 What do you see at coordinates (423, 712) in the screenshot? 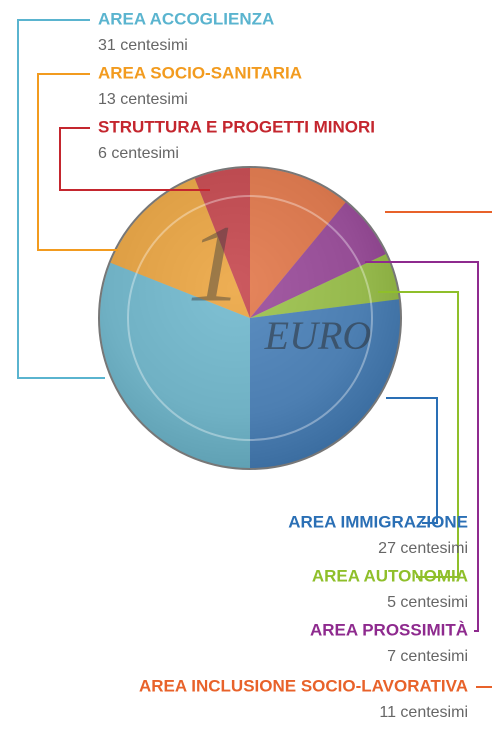
I see `label-value: 11 centesimi` at bounding box center [423, 712].